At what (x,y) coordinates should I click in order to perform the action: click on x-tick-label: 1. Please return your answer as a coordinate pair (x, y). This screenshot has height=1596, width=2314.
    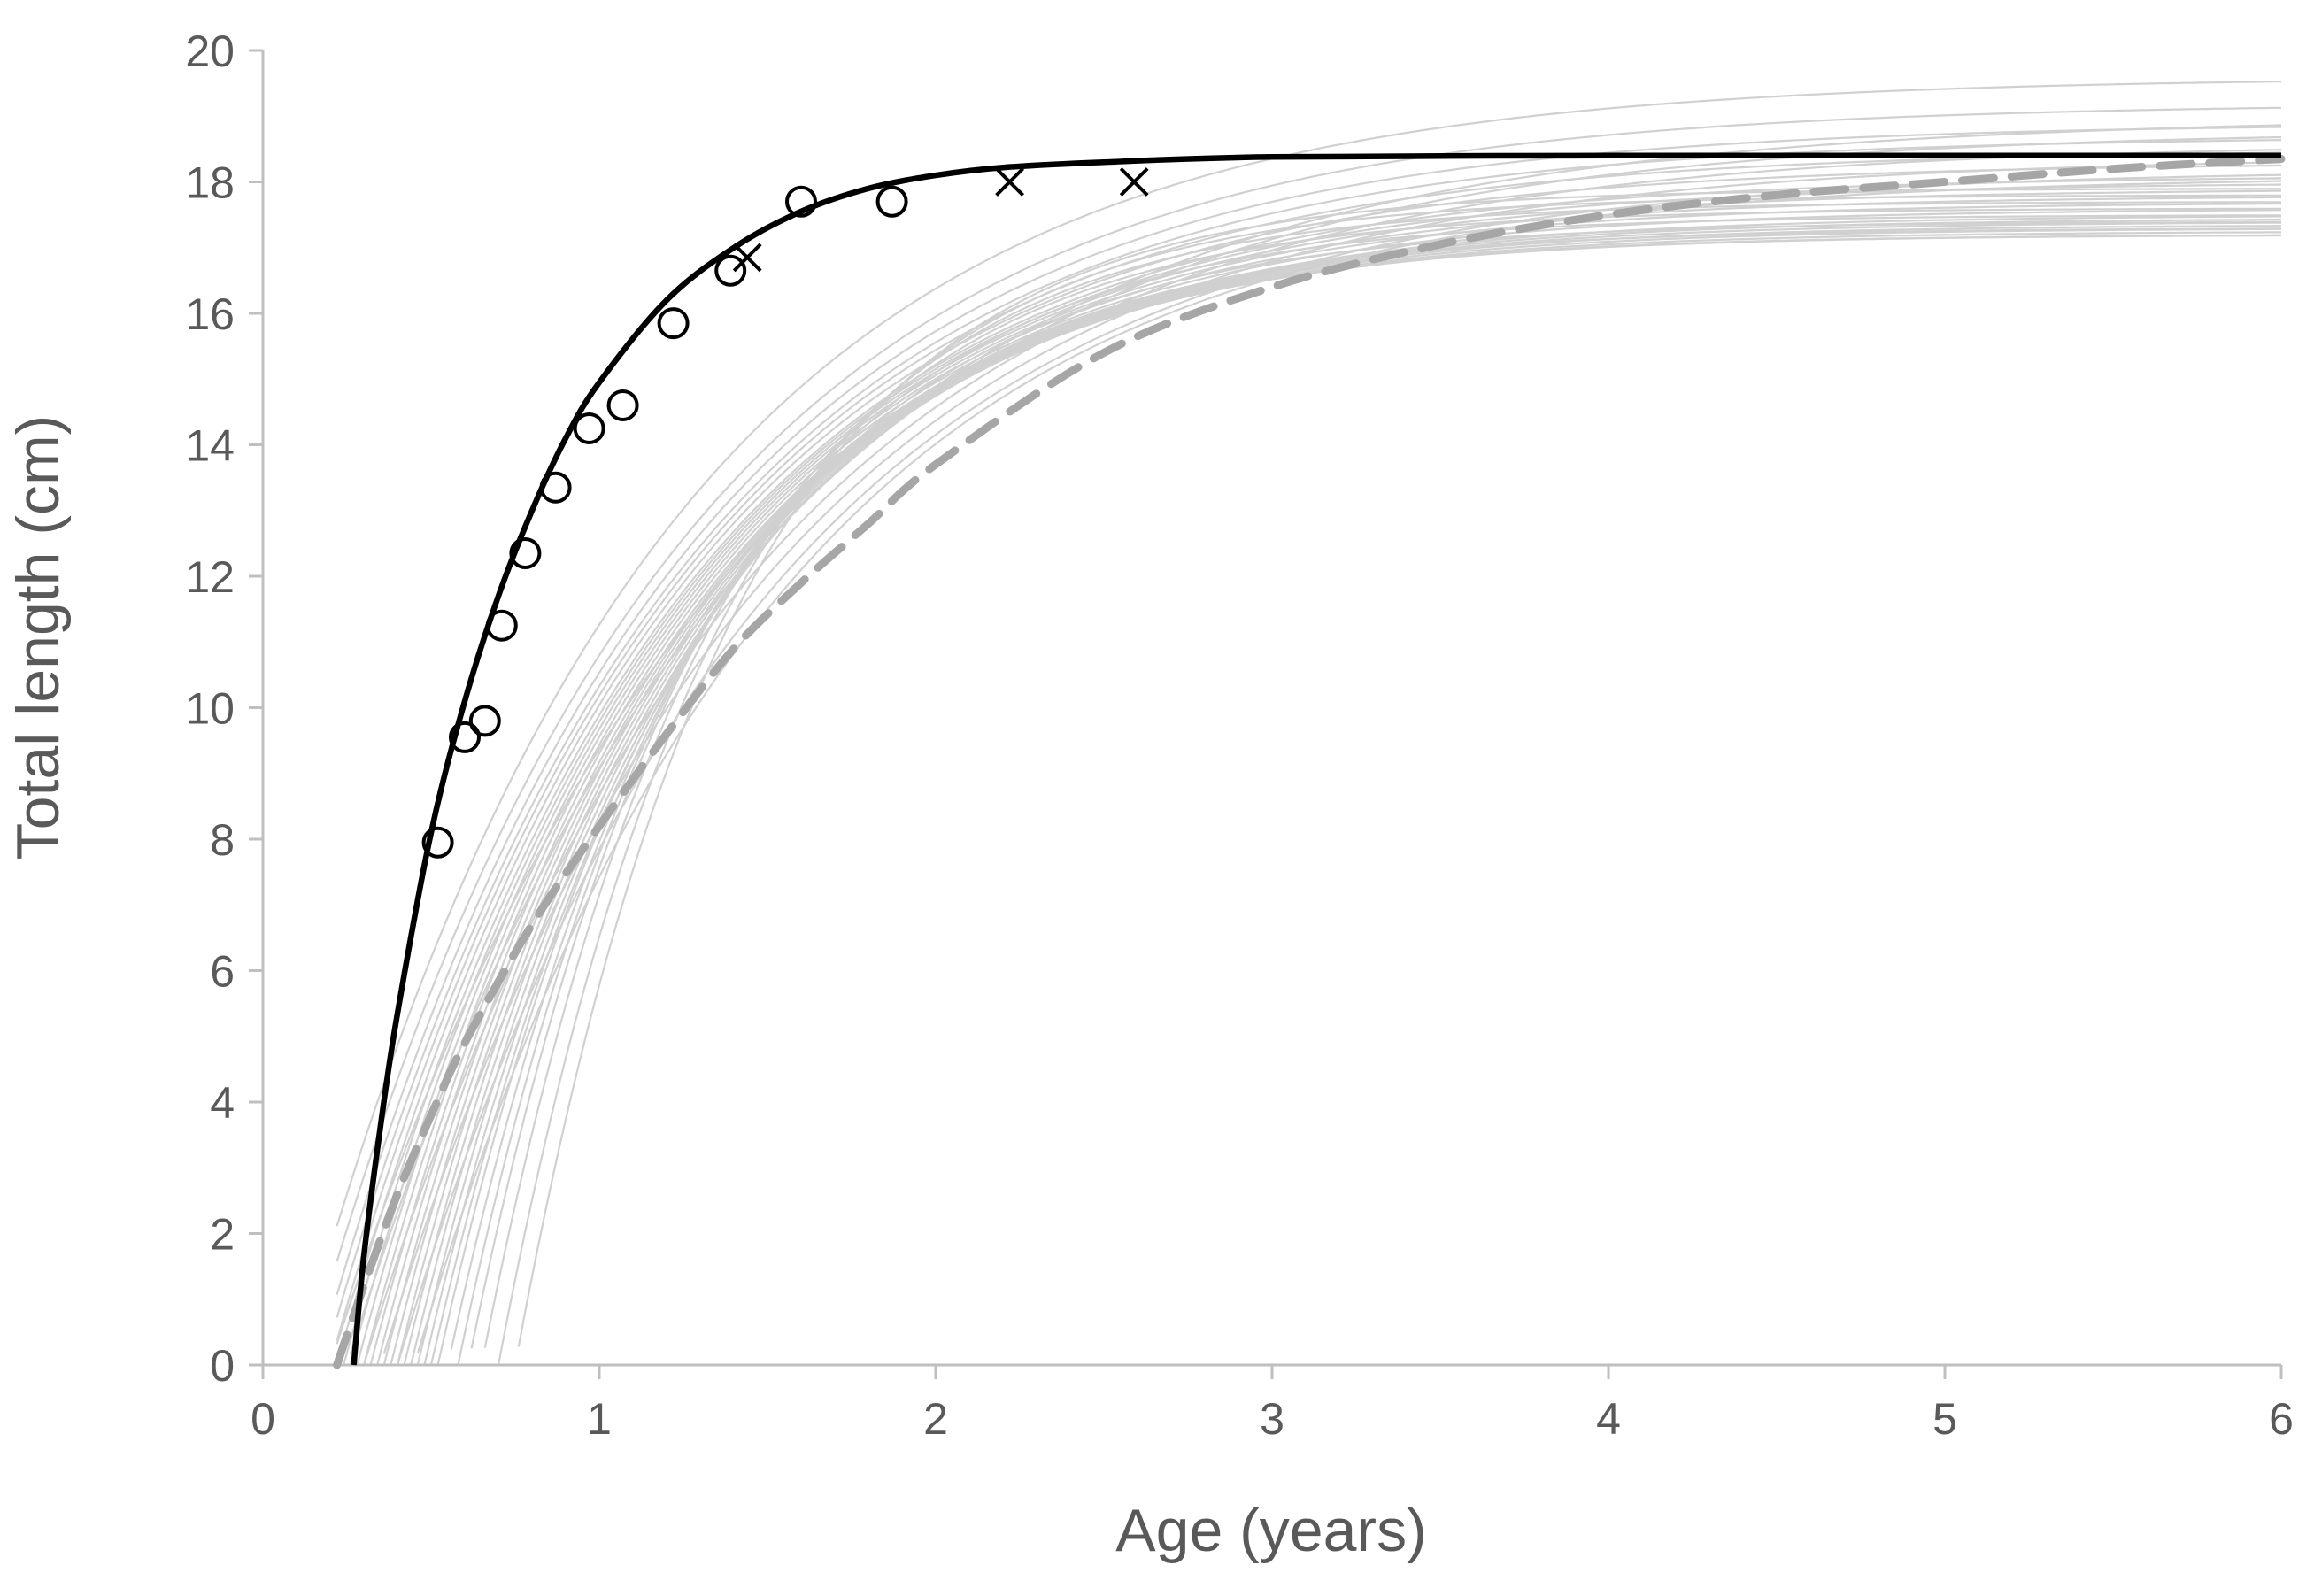
    Looking at the image, I should click on (599, 1419).